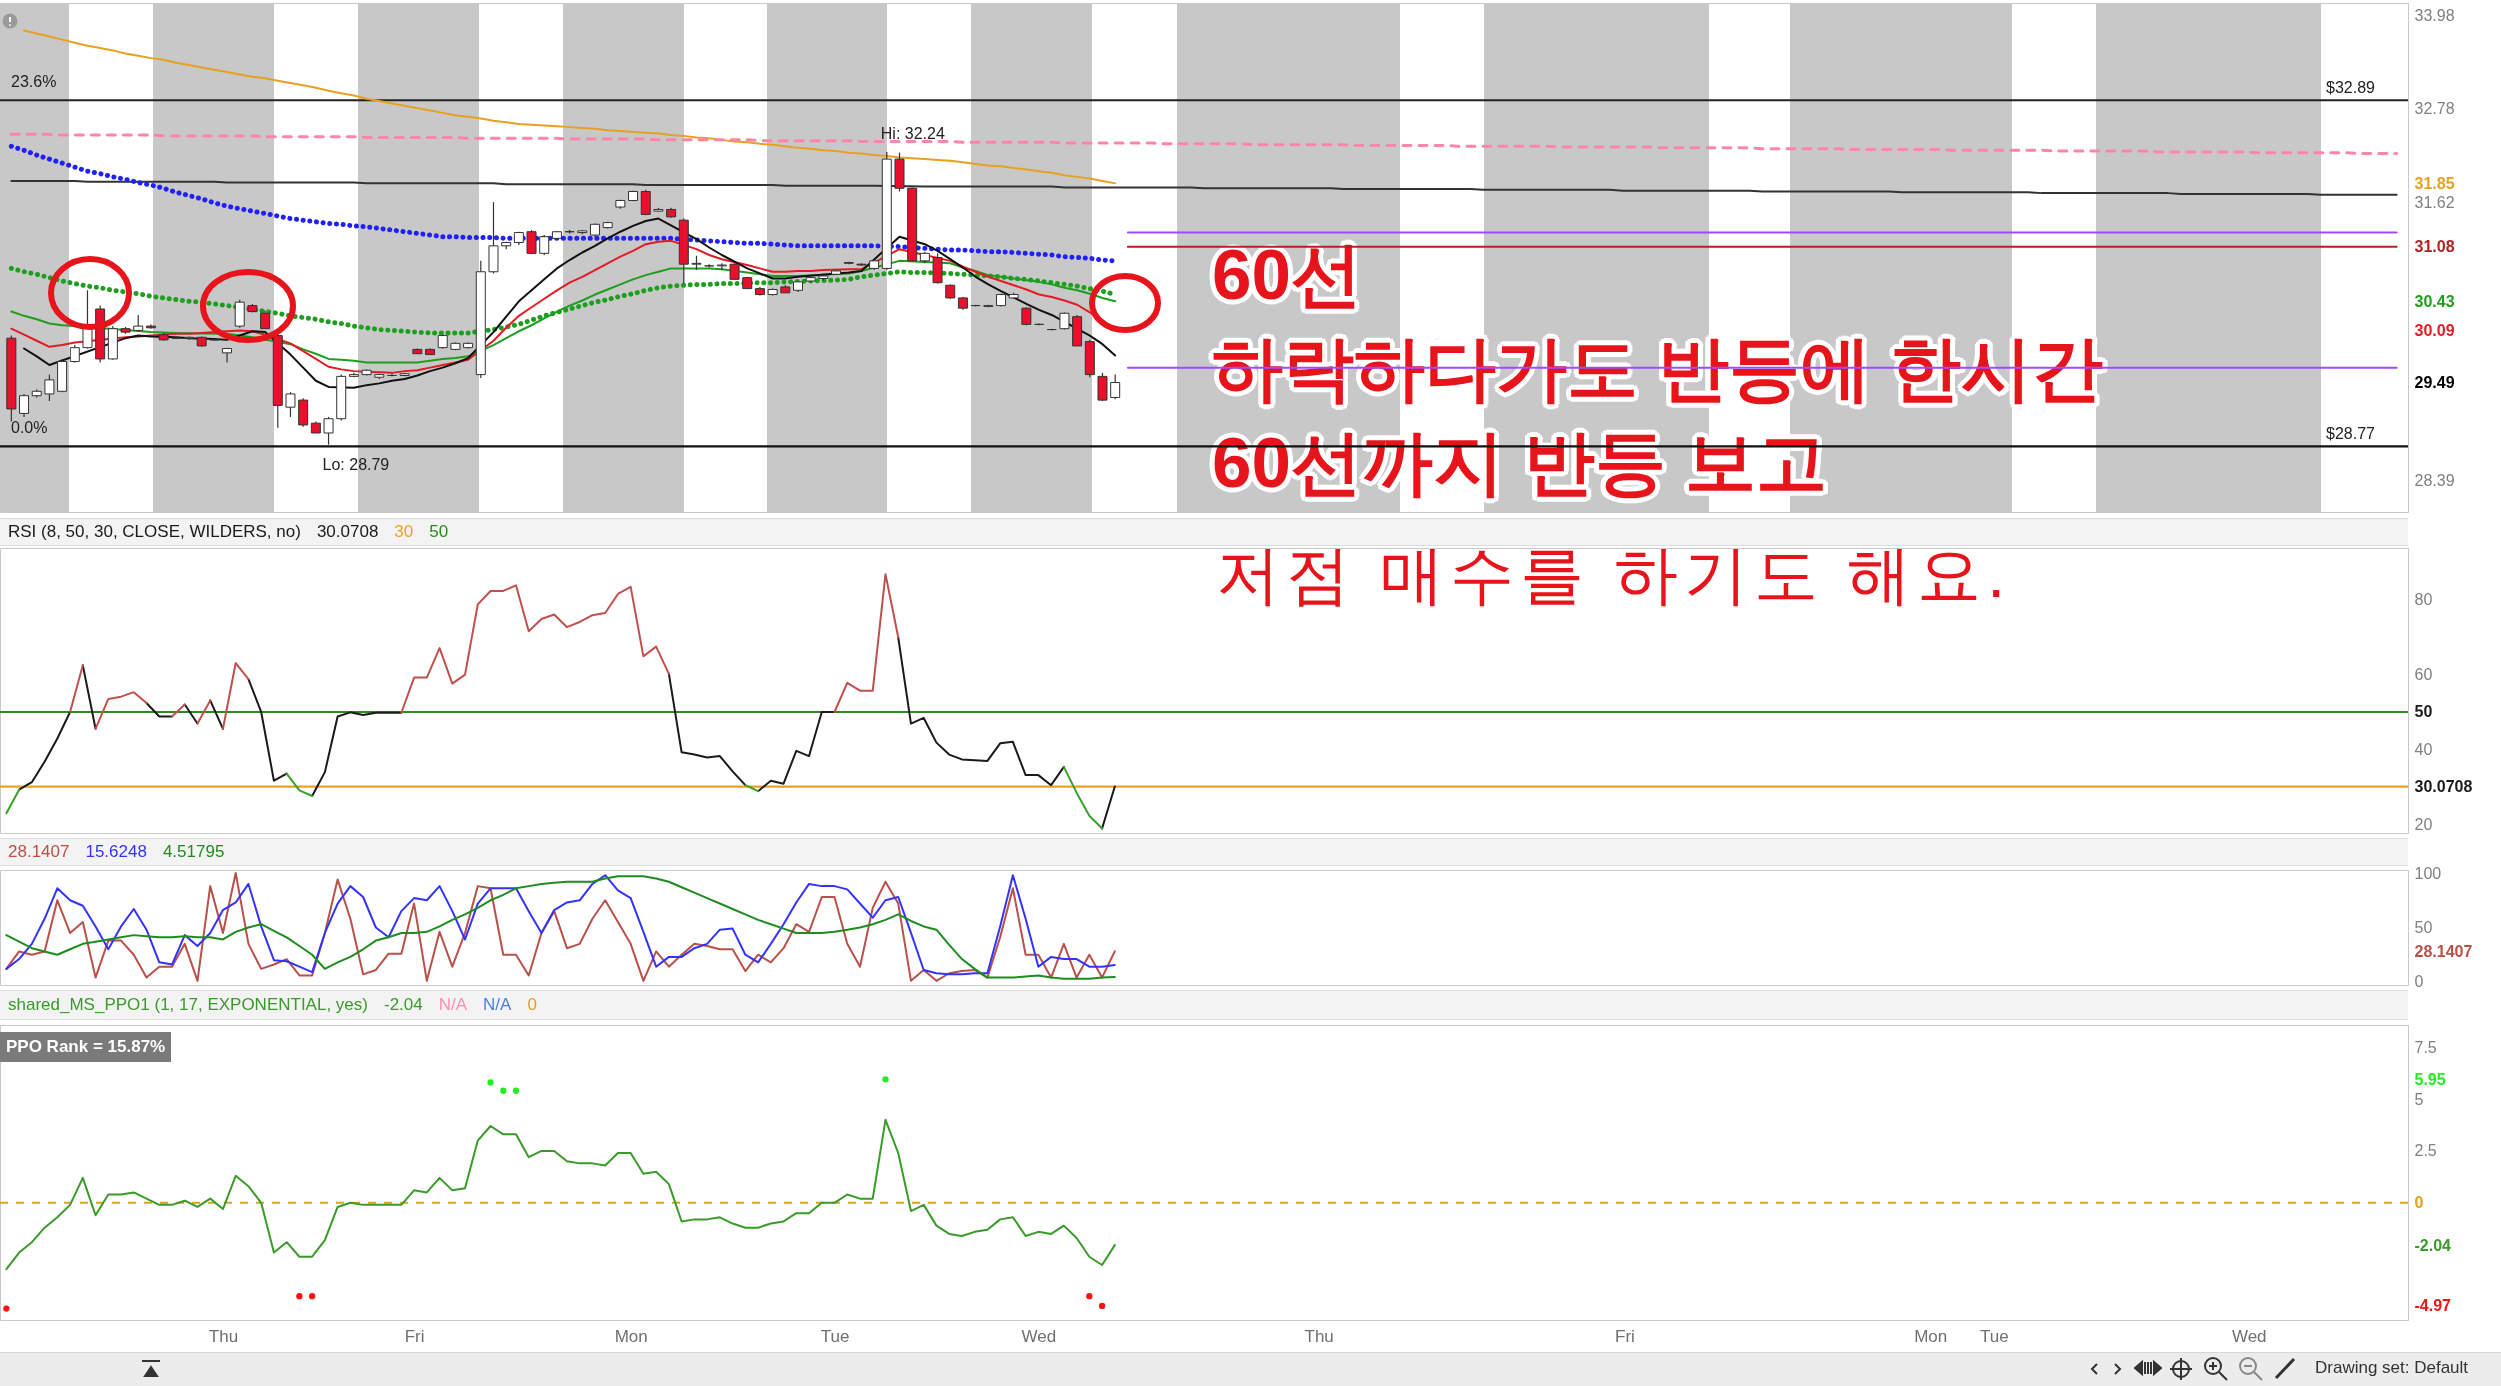  I want to click on y-tick-label: 7.5, so click(2425, 1047).